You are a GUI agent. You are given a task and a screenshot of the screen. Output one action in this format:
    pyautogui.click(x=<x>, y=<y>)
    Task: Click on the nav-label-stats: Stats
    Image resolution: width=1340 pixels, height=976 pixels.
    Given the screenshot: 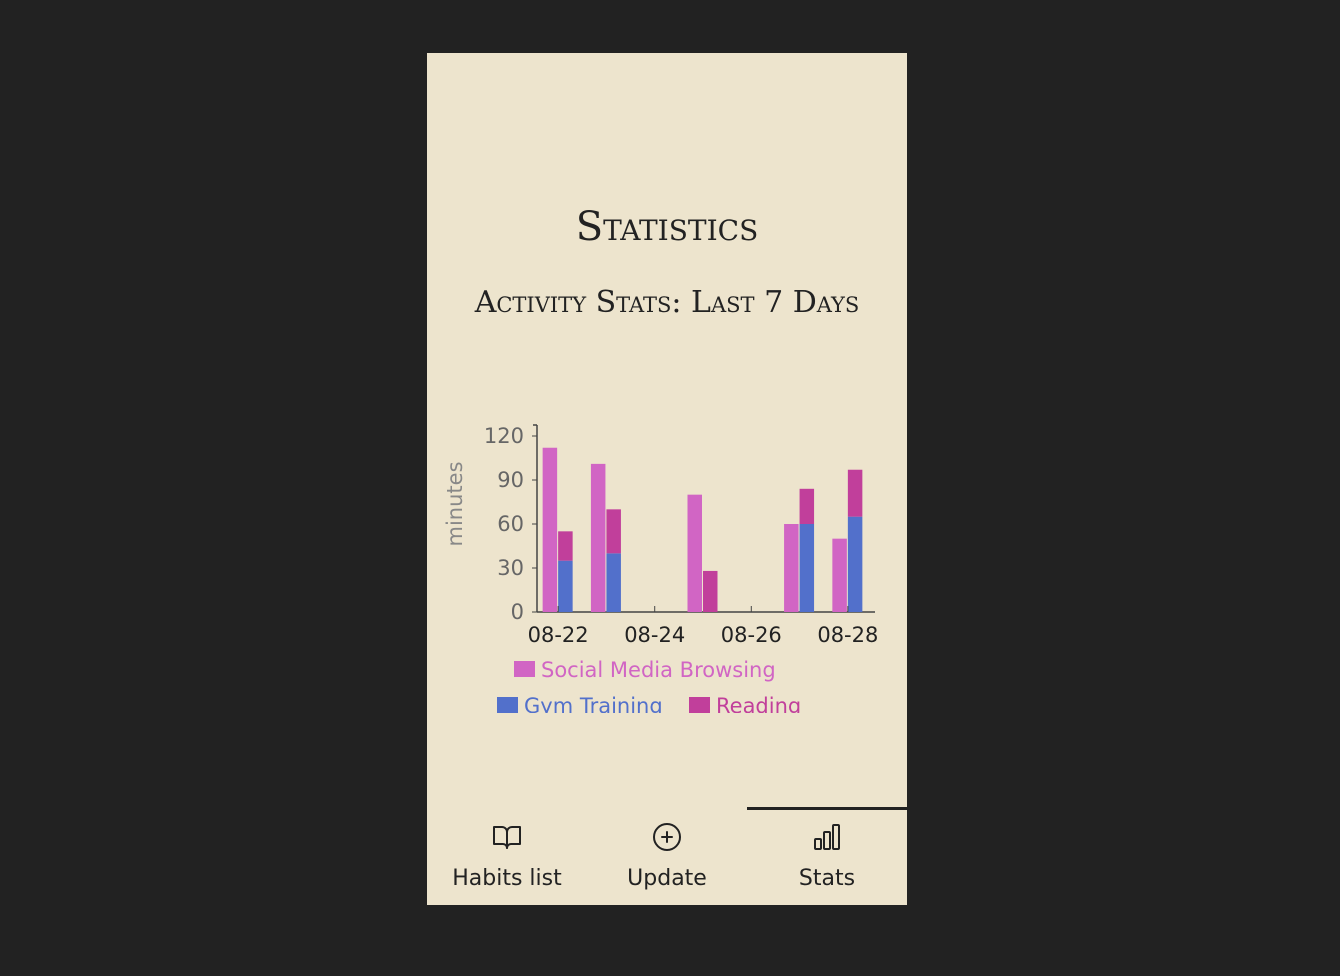 What is the action you would take?
    pyautogui.click(x=827, y=878)
    